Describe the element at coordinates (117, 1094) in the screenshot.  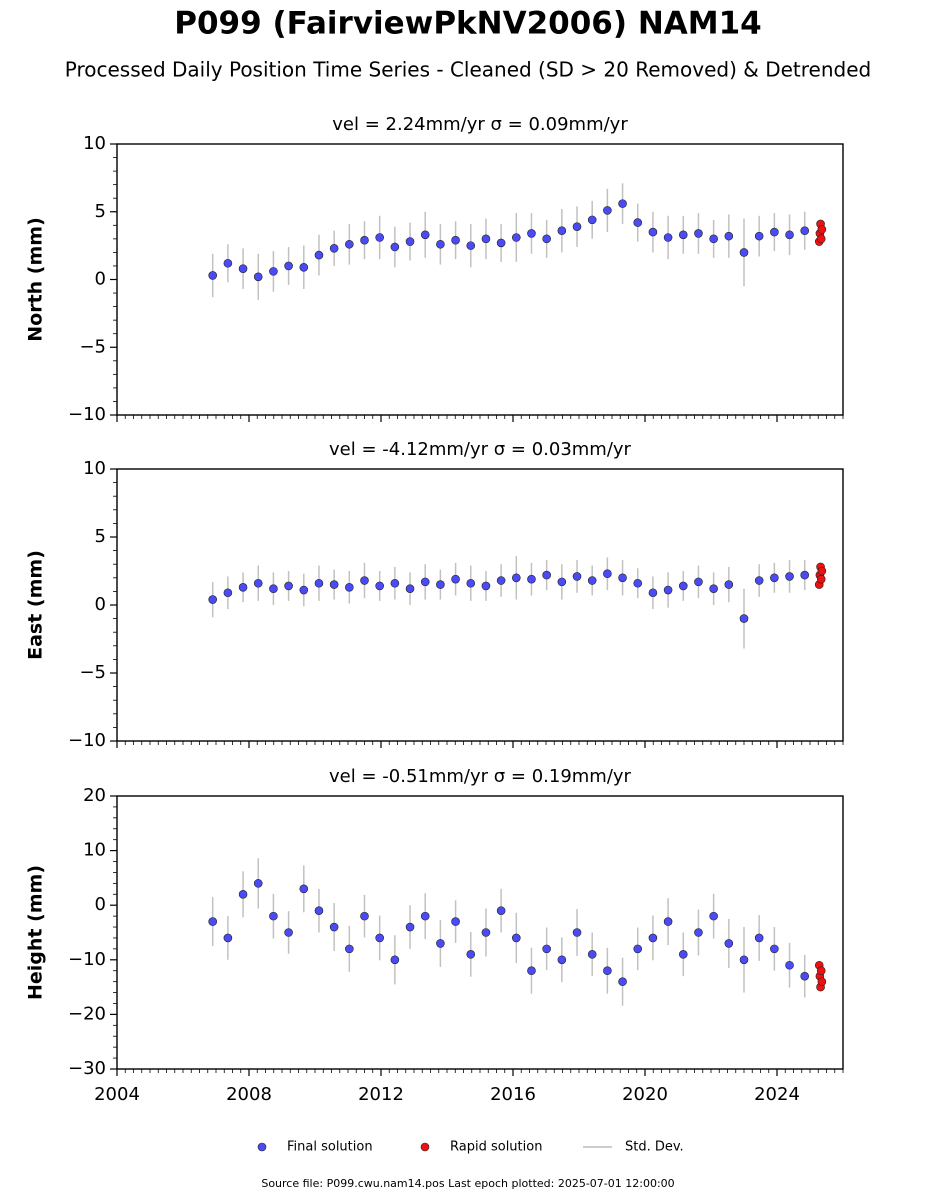
I see `x-tick-label: 2004` at that location.